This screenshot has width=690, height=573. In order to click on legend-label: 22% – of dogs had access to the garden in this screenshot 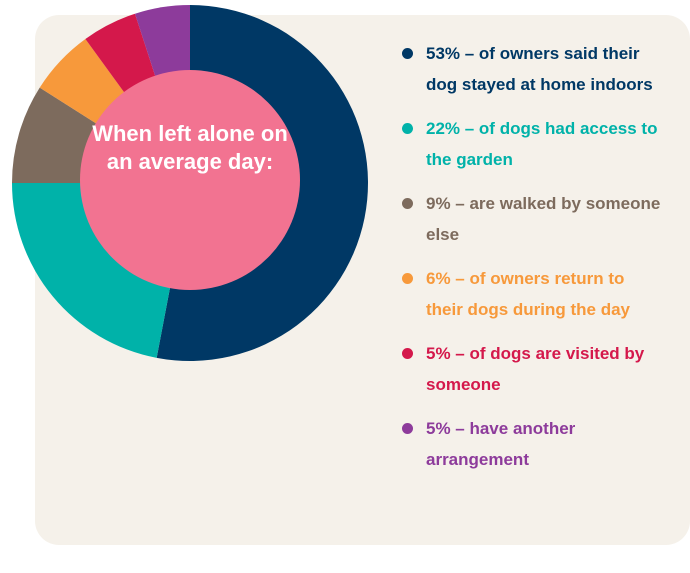, I will do `click(542, 144)`.